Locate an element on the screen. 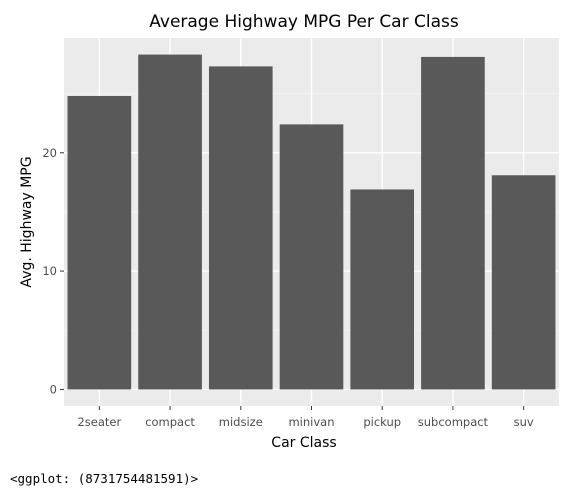 The width and height of the screenshot is (575, 498). x-tick-label: minivan is located at coordinates (311, 422).